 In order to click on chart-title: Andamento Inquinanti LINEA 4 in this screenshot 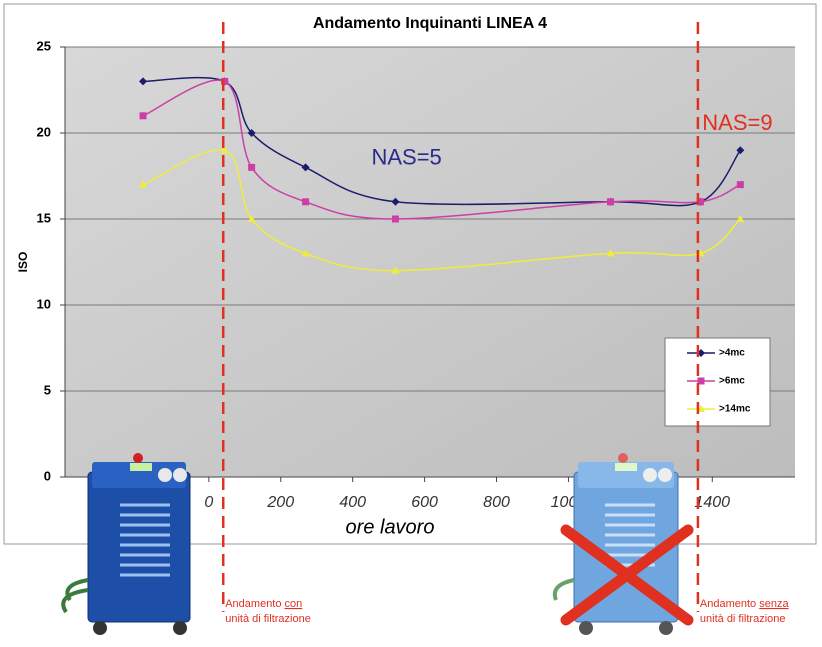, I will do `click(430, 23)`.